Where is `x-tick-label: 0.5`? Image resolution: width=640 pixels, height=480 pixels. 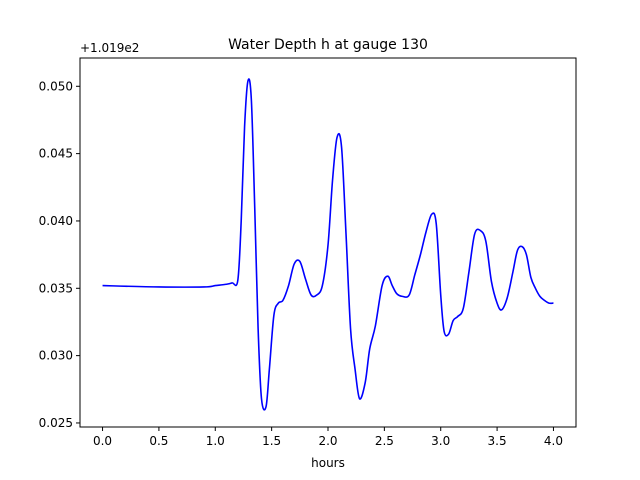 x-tick-label: 0.5 is located at coordinates (158, 441).